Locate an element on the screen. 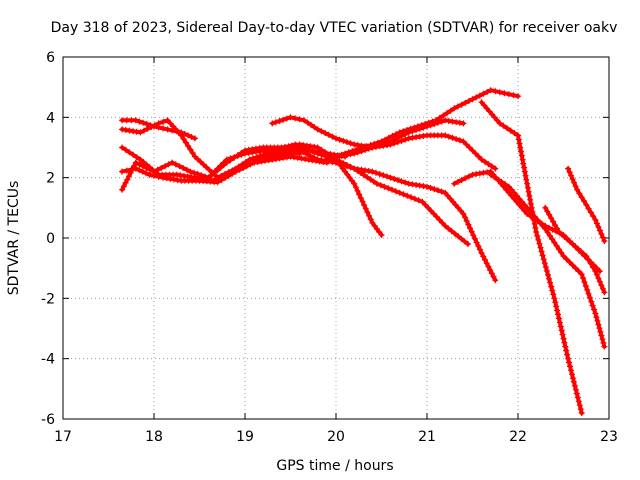  x-tick-label: 21 is located at coordinates (427, 437).